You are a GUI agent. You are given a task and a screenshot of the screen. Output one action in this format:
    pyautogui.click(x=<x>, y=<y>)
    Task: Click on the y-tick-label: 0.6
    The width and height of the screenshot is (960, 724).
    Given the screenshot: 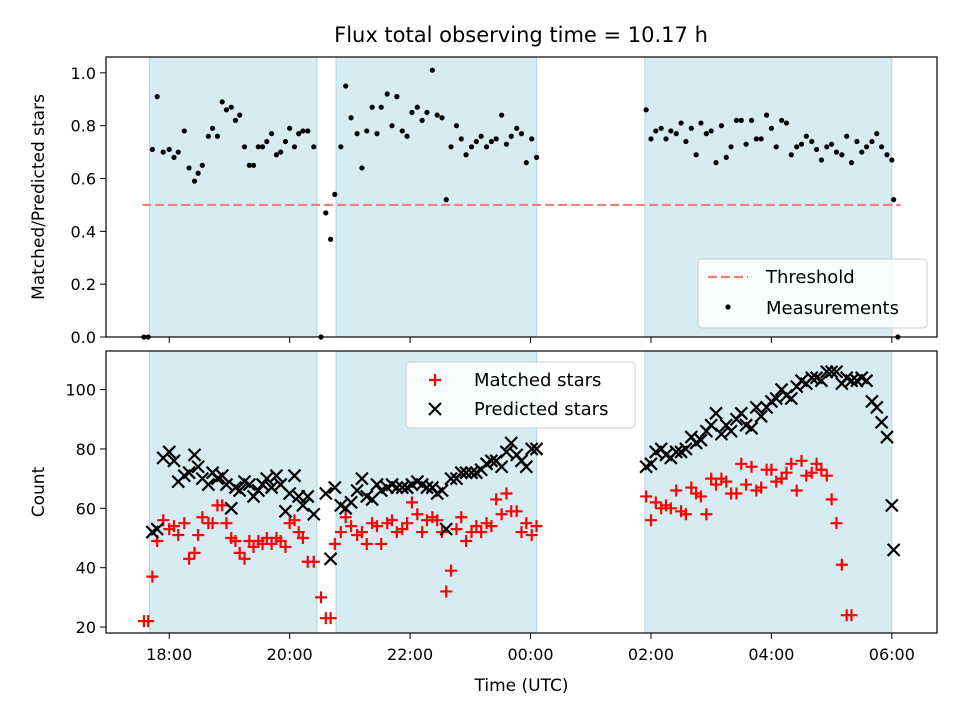 What is the action you would take?
    pyautogui.click(x=83, y=179)
    